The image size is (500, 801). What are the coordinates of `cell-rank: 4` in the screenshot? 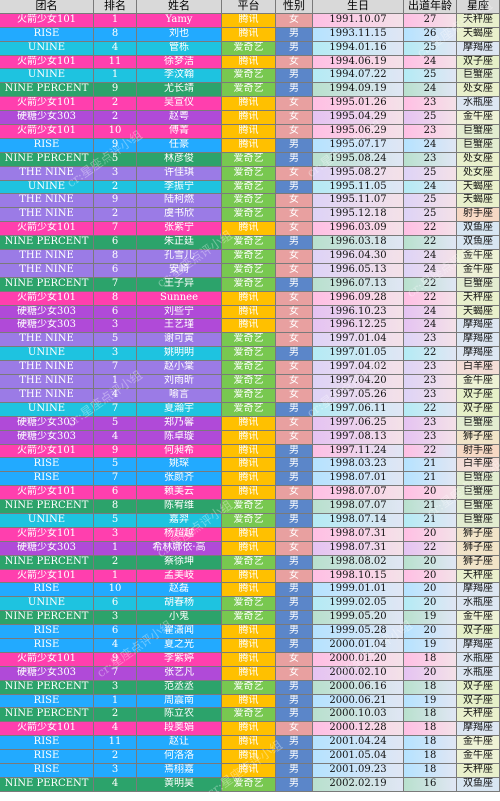 It's located at (115, 784).